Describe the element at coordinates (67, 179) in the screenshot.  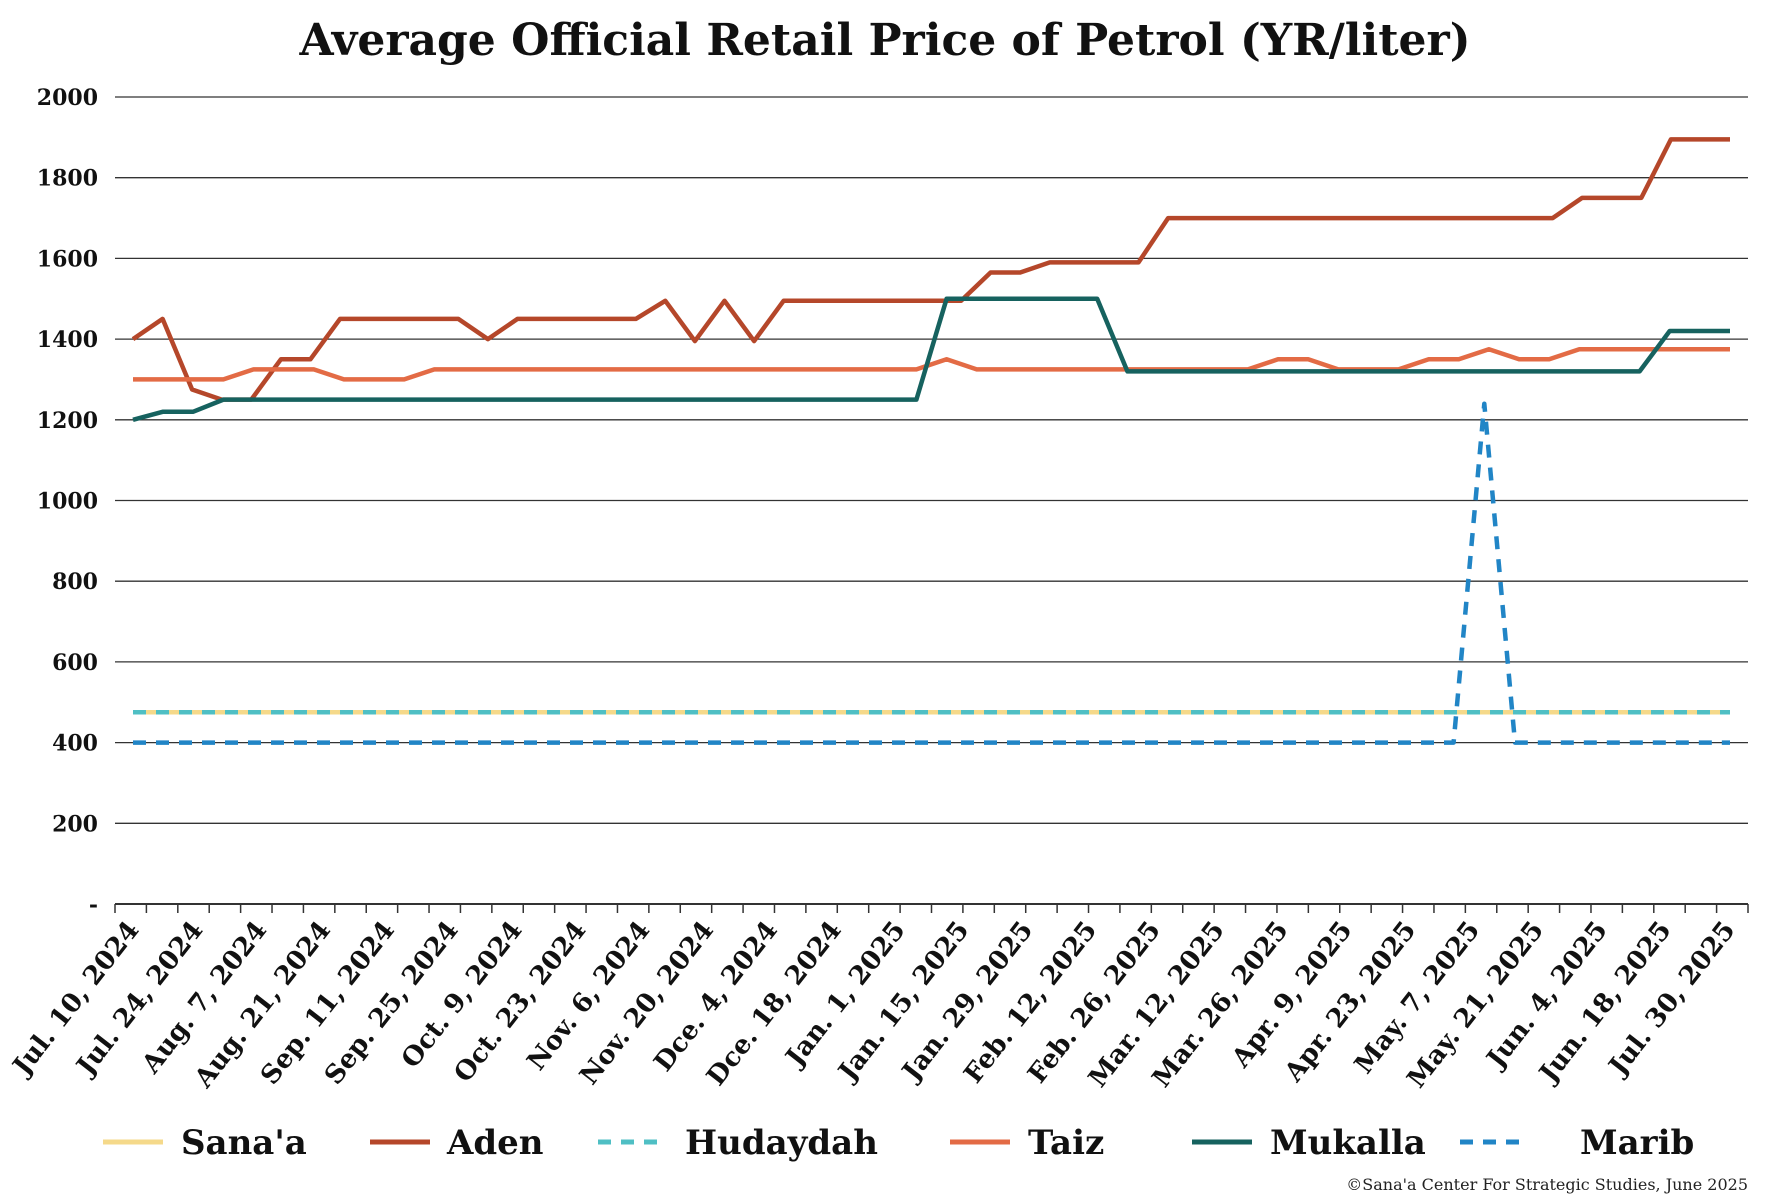
I see `y-tick-label: 1800` at that location.